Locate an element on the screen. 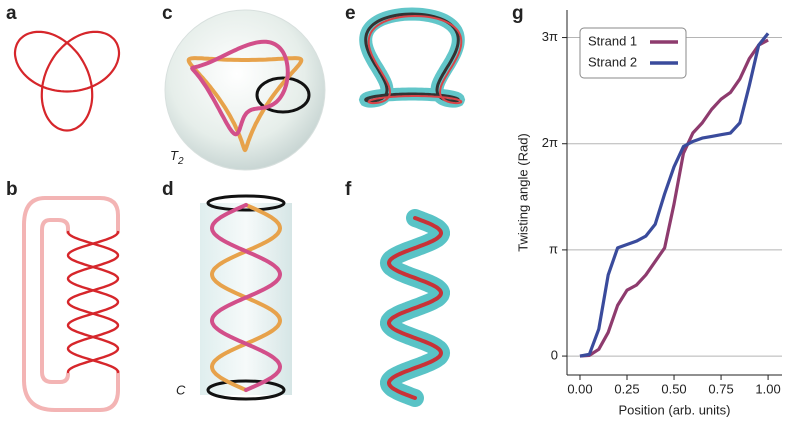  cylinder-bottom is located at coordinates (246, 390).